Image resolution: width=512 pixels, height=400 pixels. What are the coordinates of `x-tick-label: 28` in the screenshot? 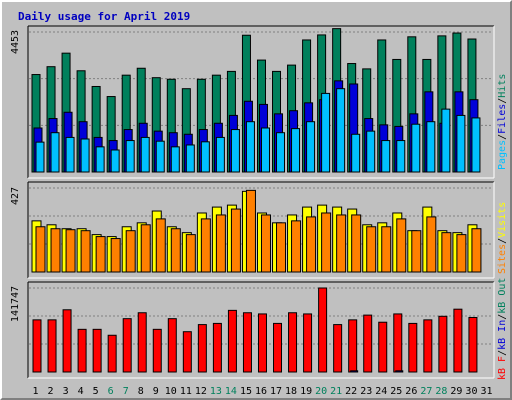 It's located at (441, 391).